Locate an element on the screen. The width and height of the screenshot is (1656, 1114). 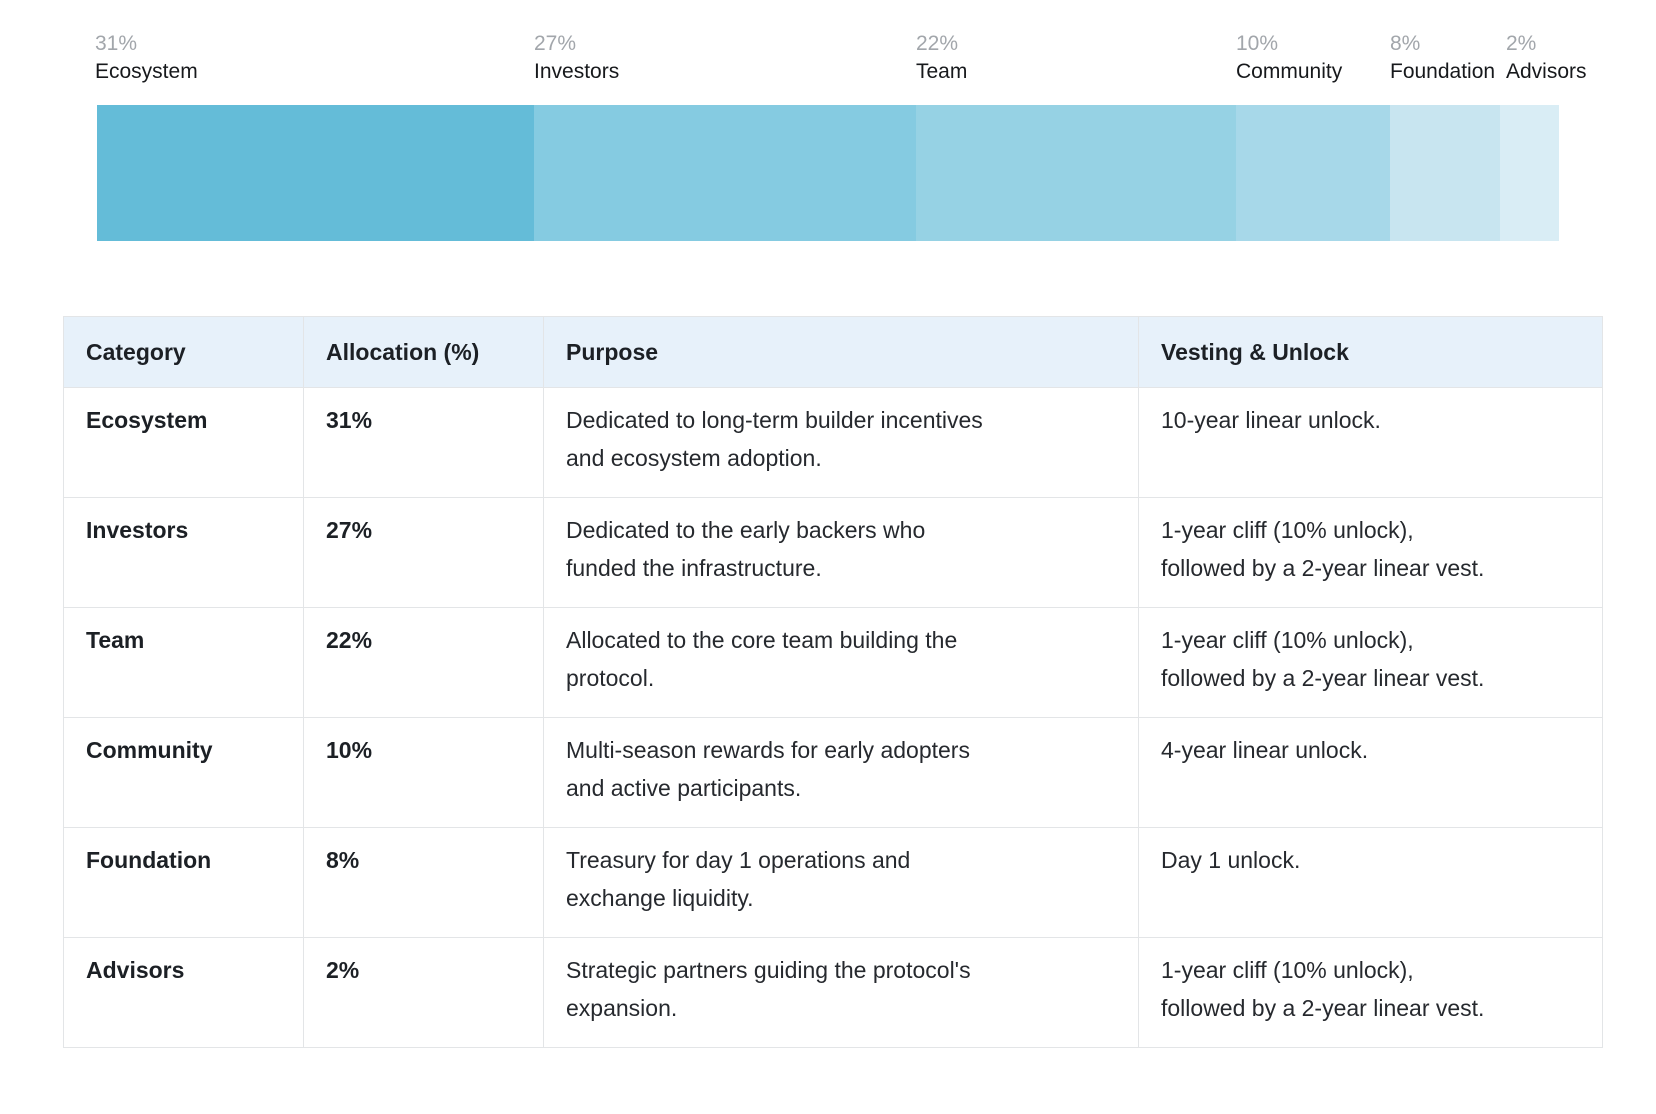
bar-segment-foundation is located at coordinates (1444, 173).